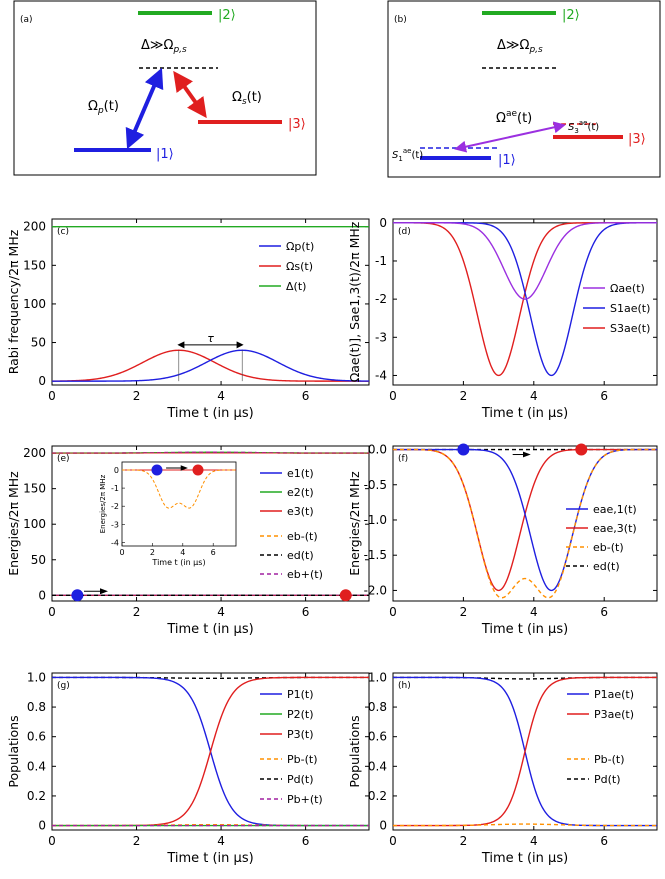 The width and height of the screenshot is (665, 879). I want to click on b-detuning-sub: p,s, so click(535, 50).